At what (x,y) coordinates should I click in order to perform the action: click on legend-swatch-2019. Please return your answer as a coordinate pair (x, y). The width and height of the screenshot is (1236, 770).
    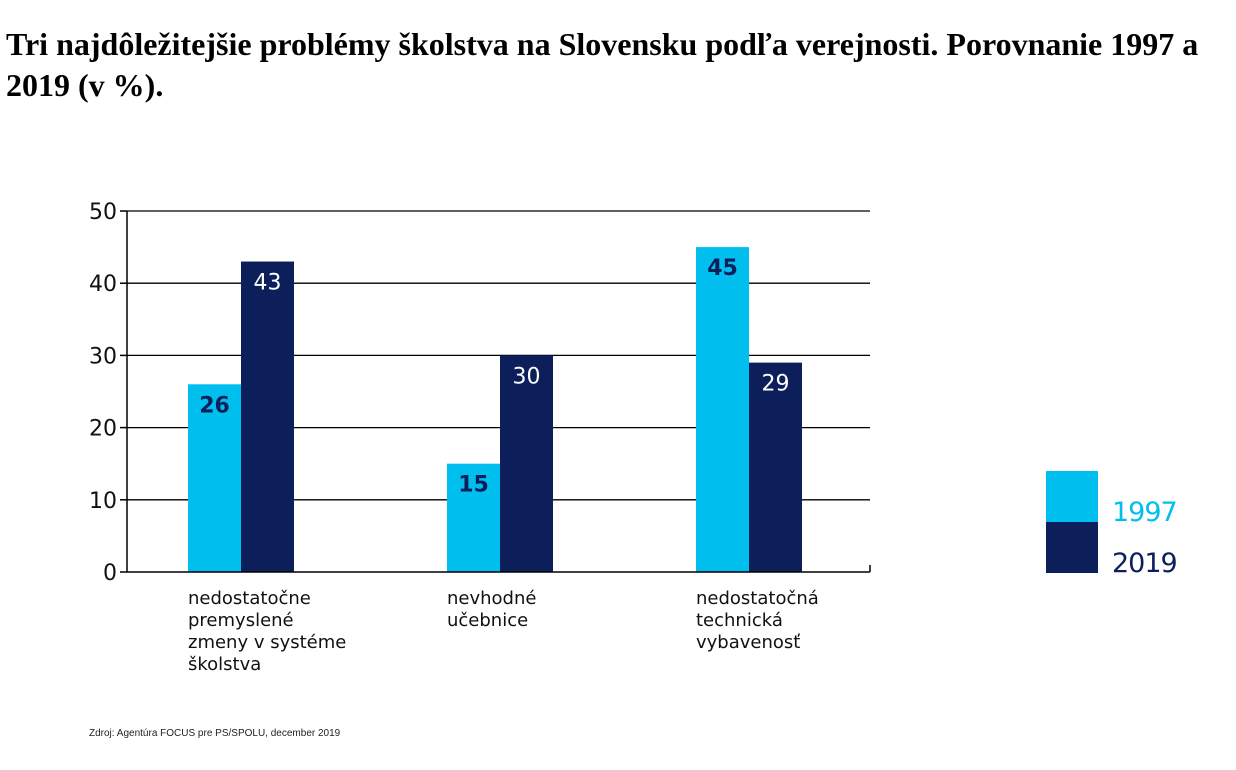
    Looking at the image, I should click on (1072, 547).